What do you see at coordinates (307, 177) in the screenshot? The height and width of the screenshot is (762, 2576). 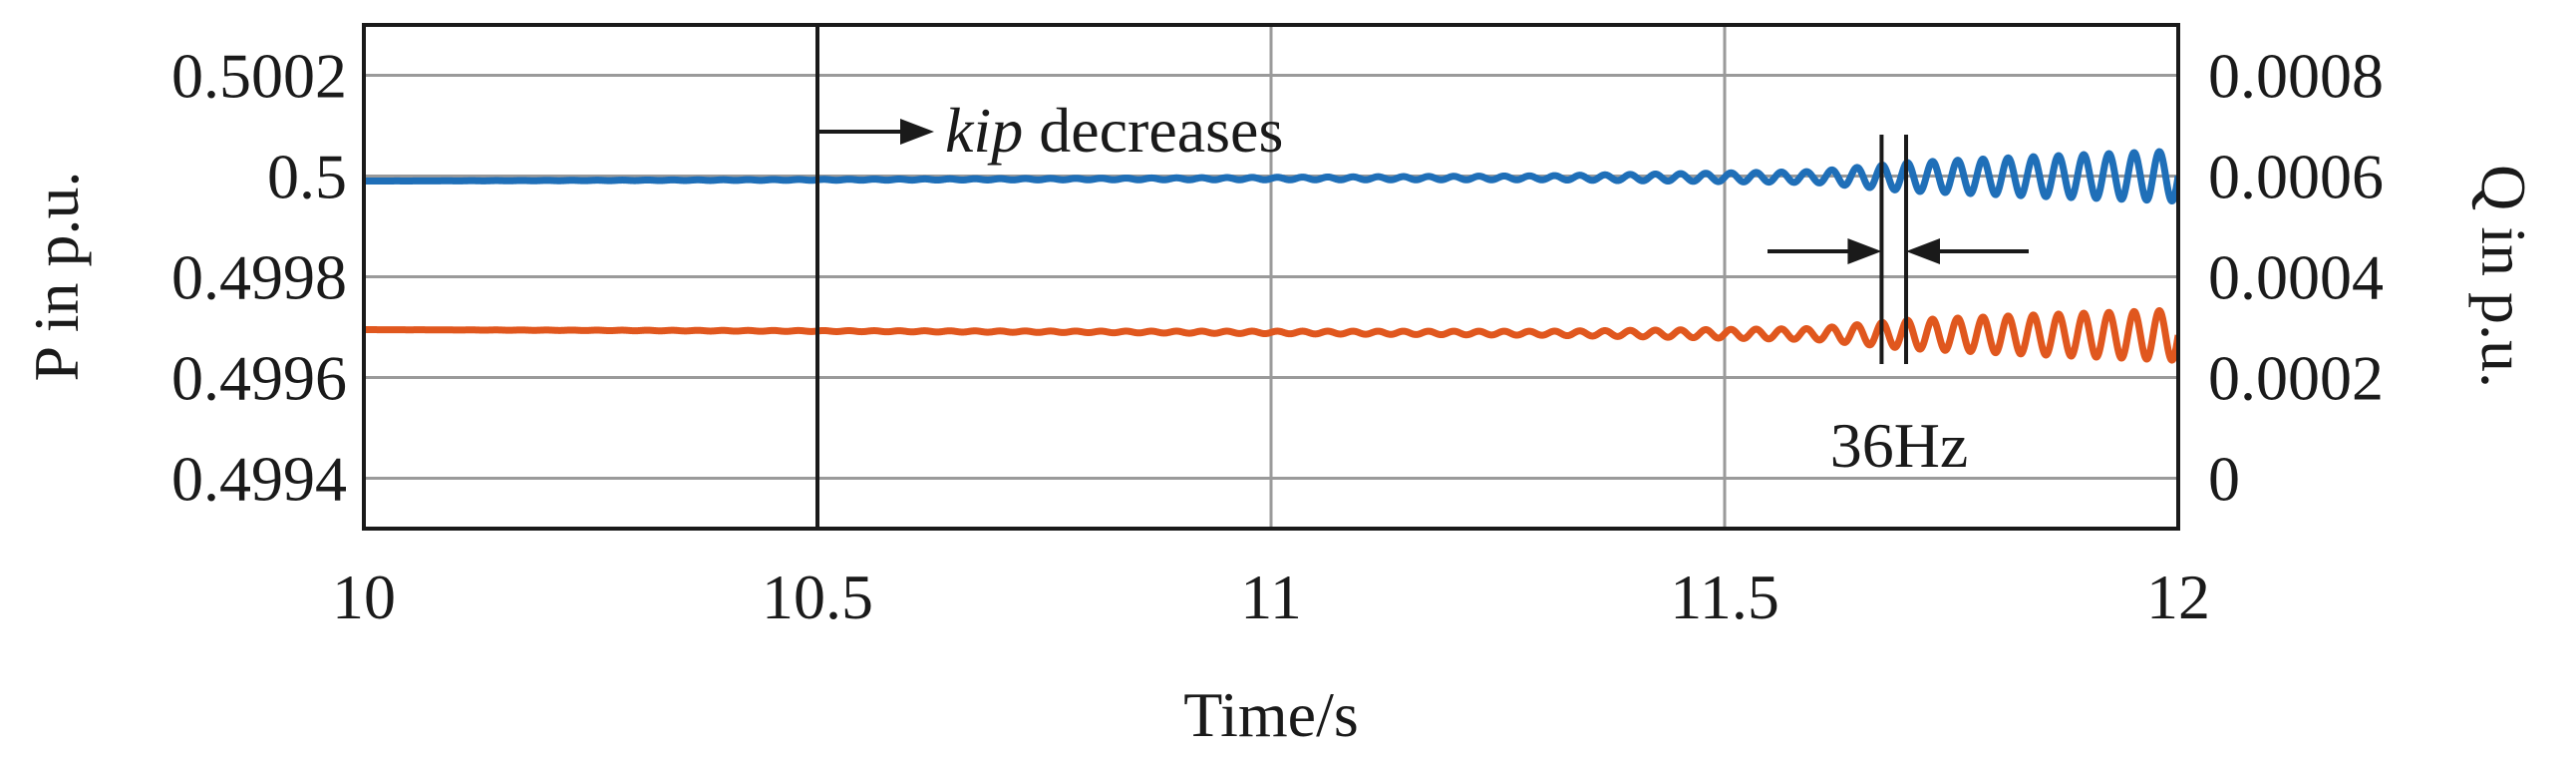 I see `y-tick-label-left: 0.5` at bounding box center [307, 177].